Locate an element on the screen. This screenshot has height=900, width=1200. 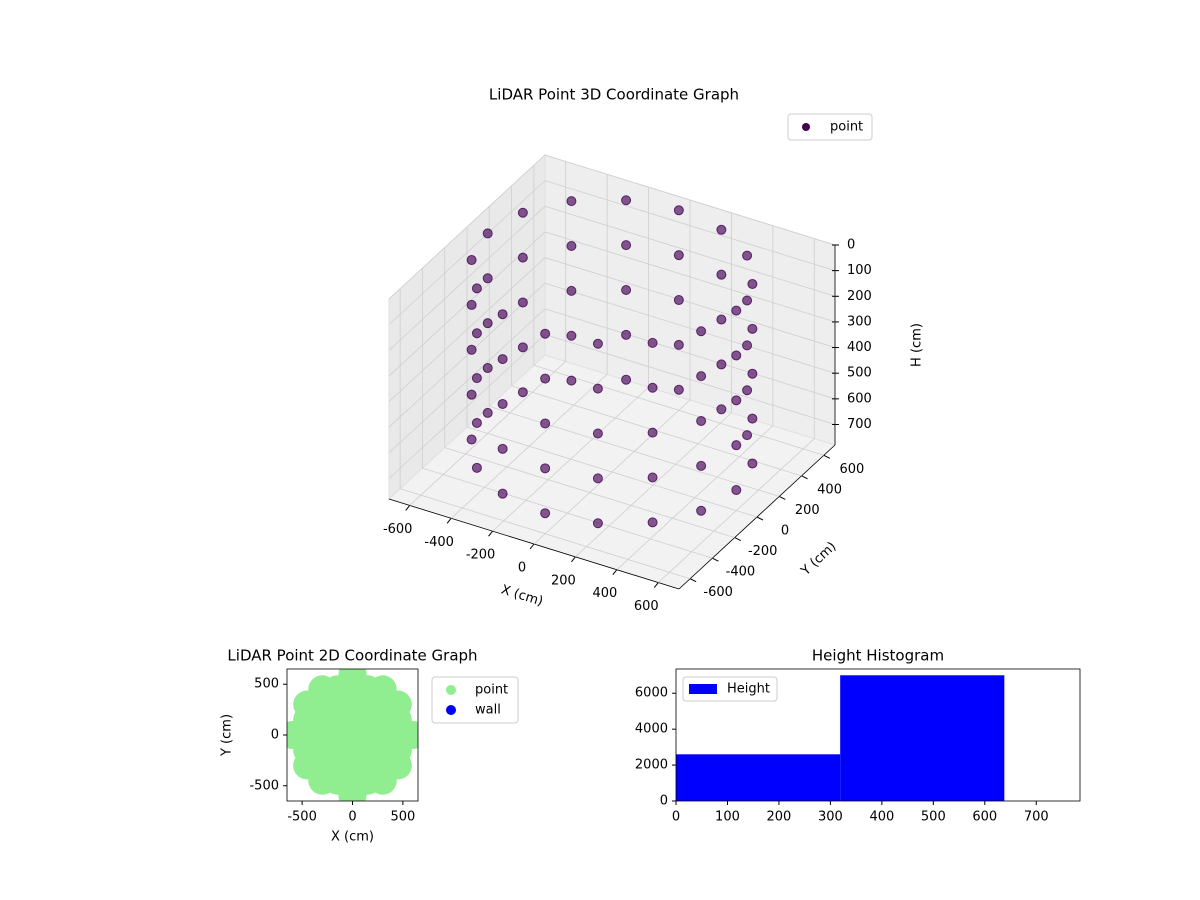
legend-box is located at coordinates (730, 689).